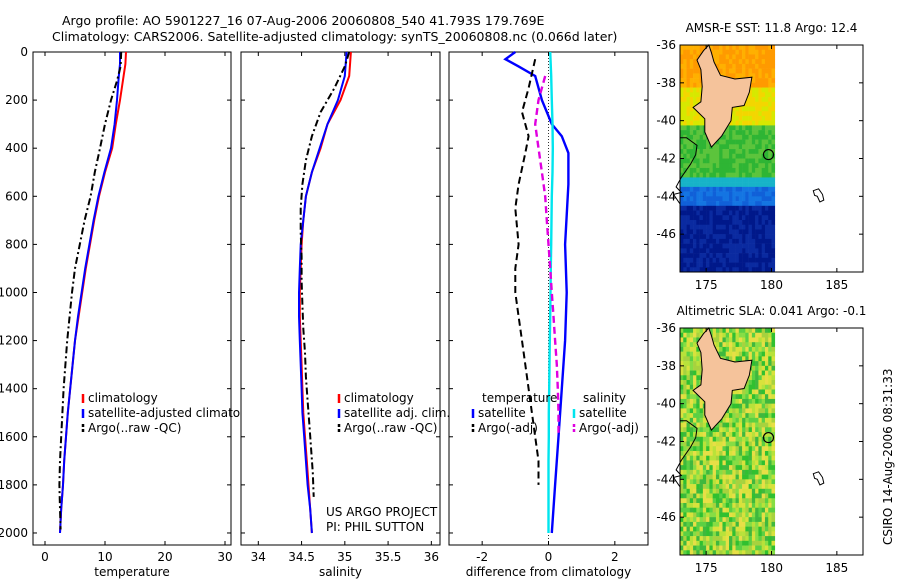 This screenshot has width=900, height=580. Describe the element at coordinates (615, 557) in the screenshot. I see `x-tick-label: 2` at that location.